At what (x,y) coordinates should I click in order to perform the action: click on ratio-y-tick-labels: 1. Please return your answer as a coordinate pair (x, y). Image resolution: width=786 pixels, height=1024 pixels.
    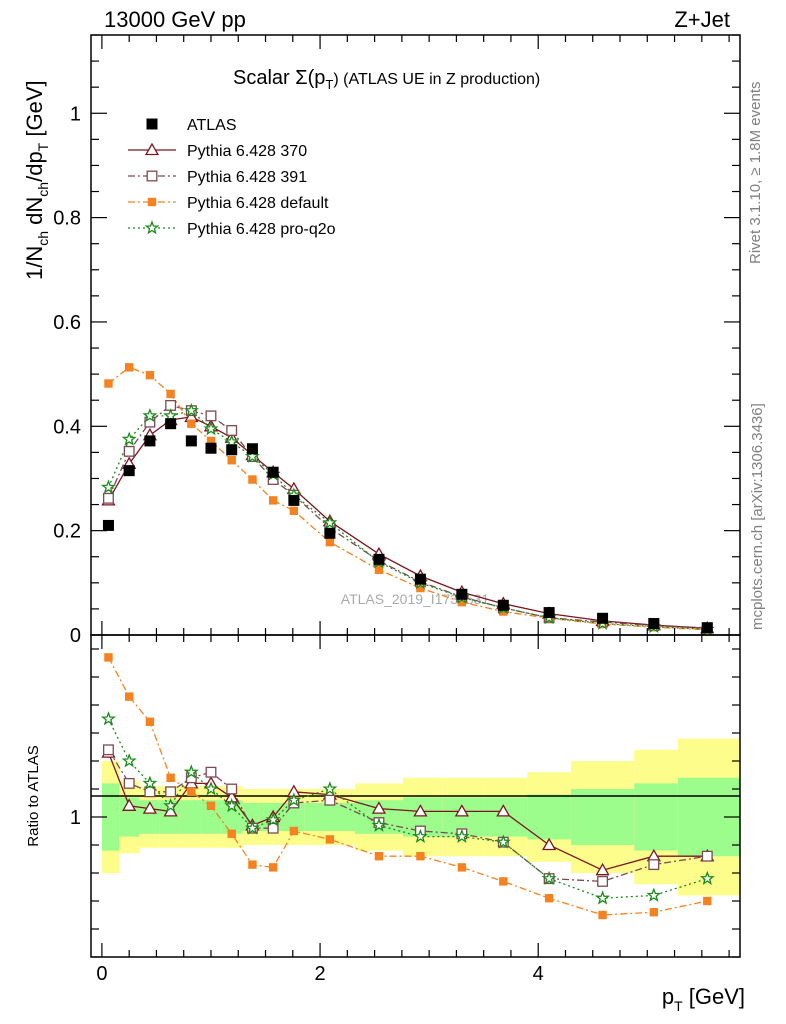
    Looking at the image, I should click on (75, 818).